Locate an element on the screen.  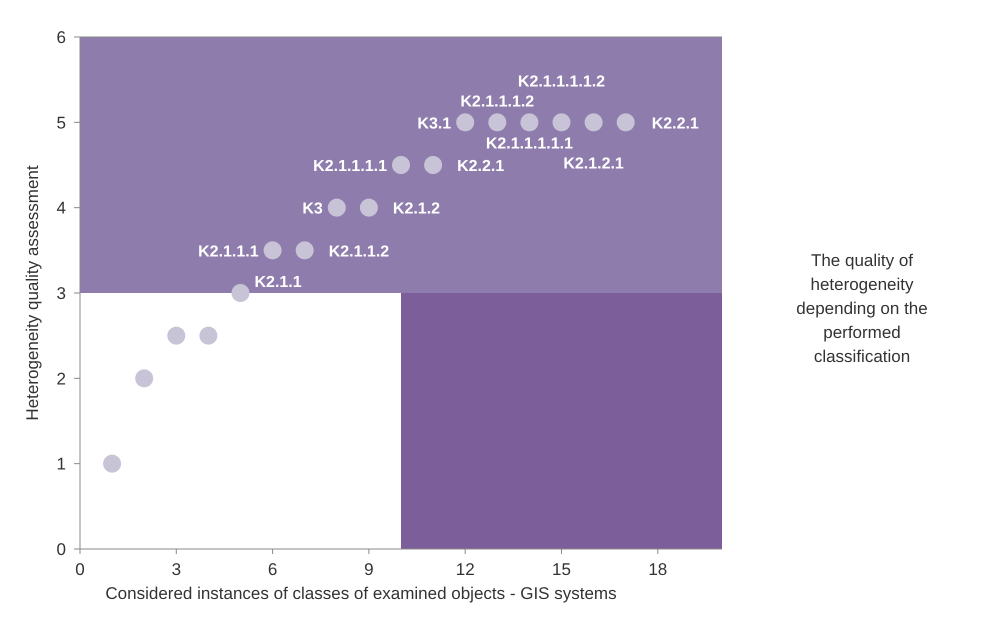
x-tick-label: 0 is located at coordinates (80, 569).